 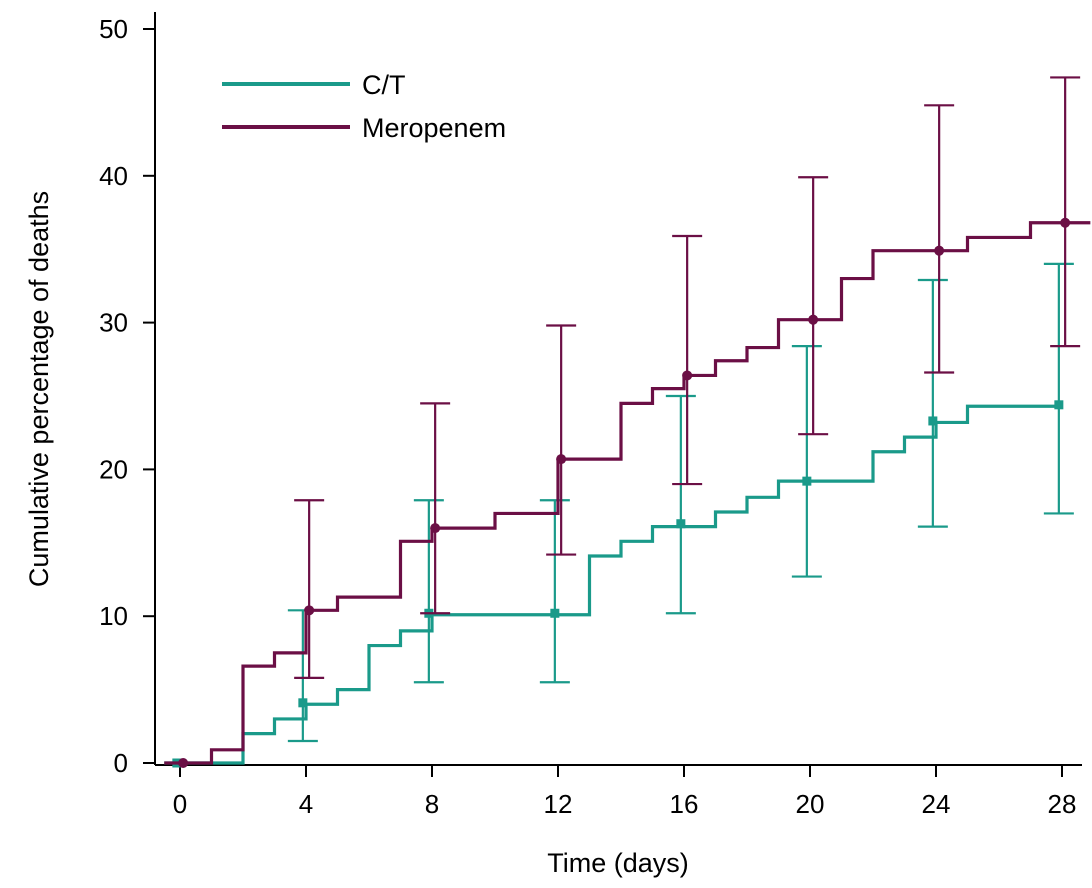 I want to click on x-tick-label: 20, so click(x=810, y=804).